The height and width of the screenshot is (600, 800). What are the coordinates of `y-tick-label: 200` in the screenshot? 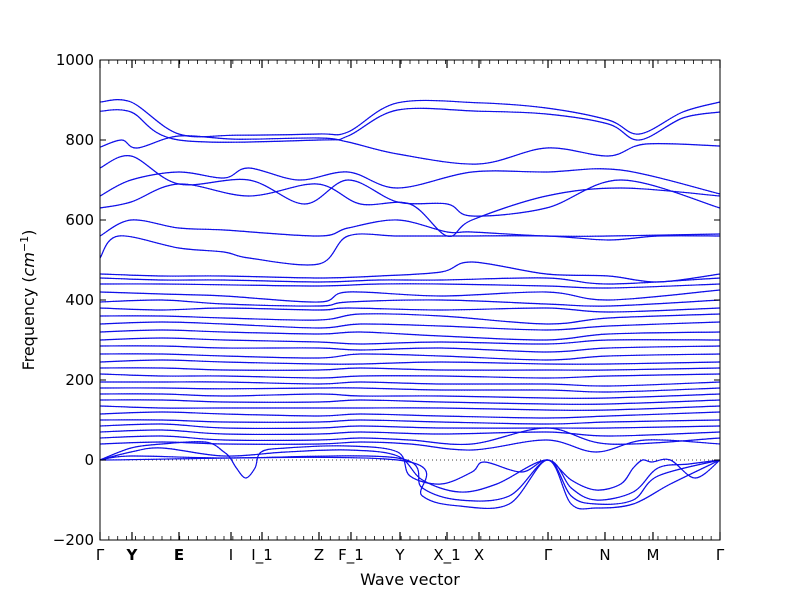 It's located at (79, 380).